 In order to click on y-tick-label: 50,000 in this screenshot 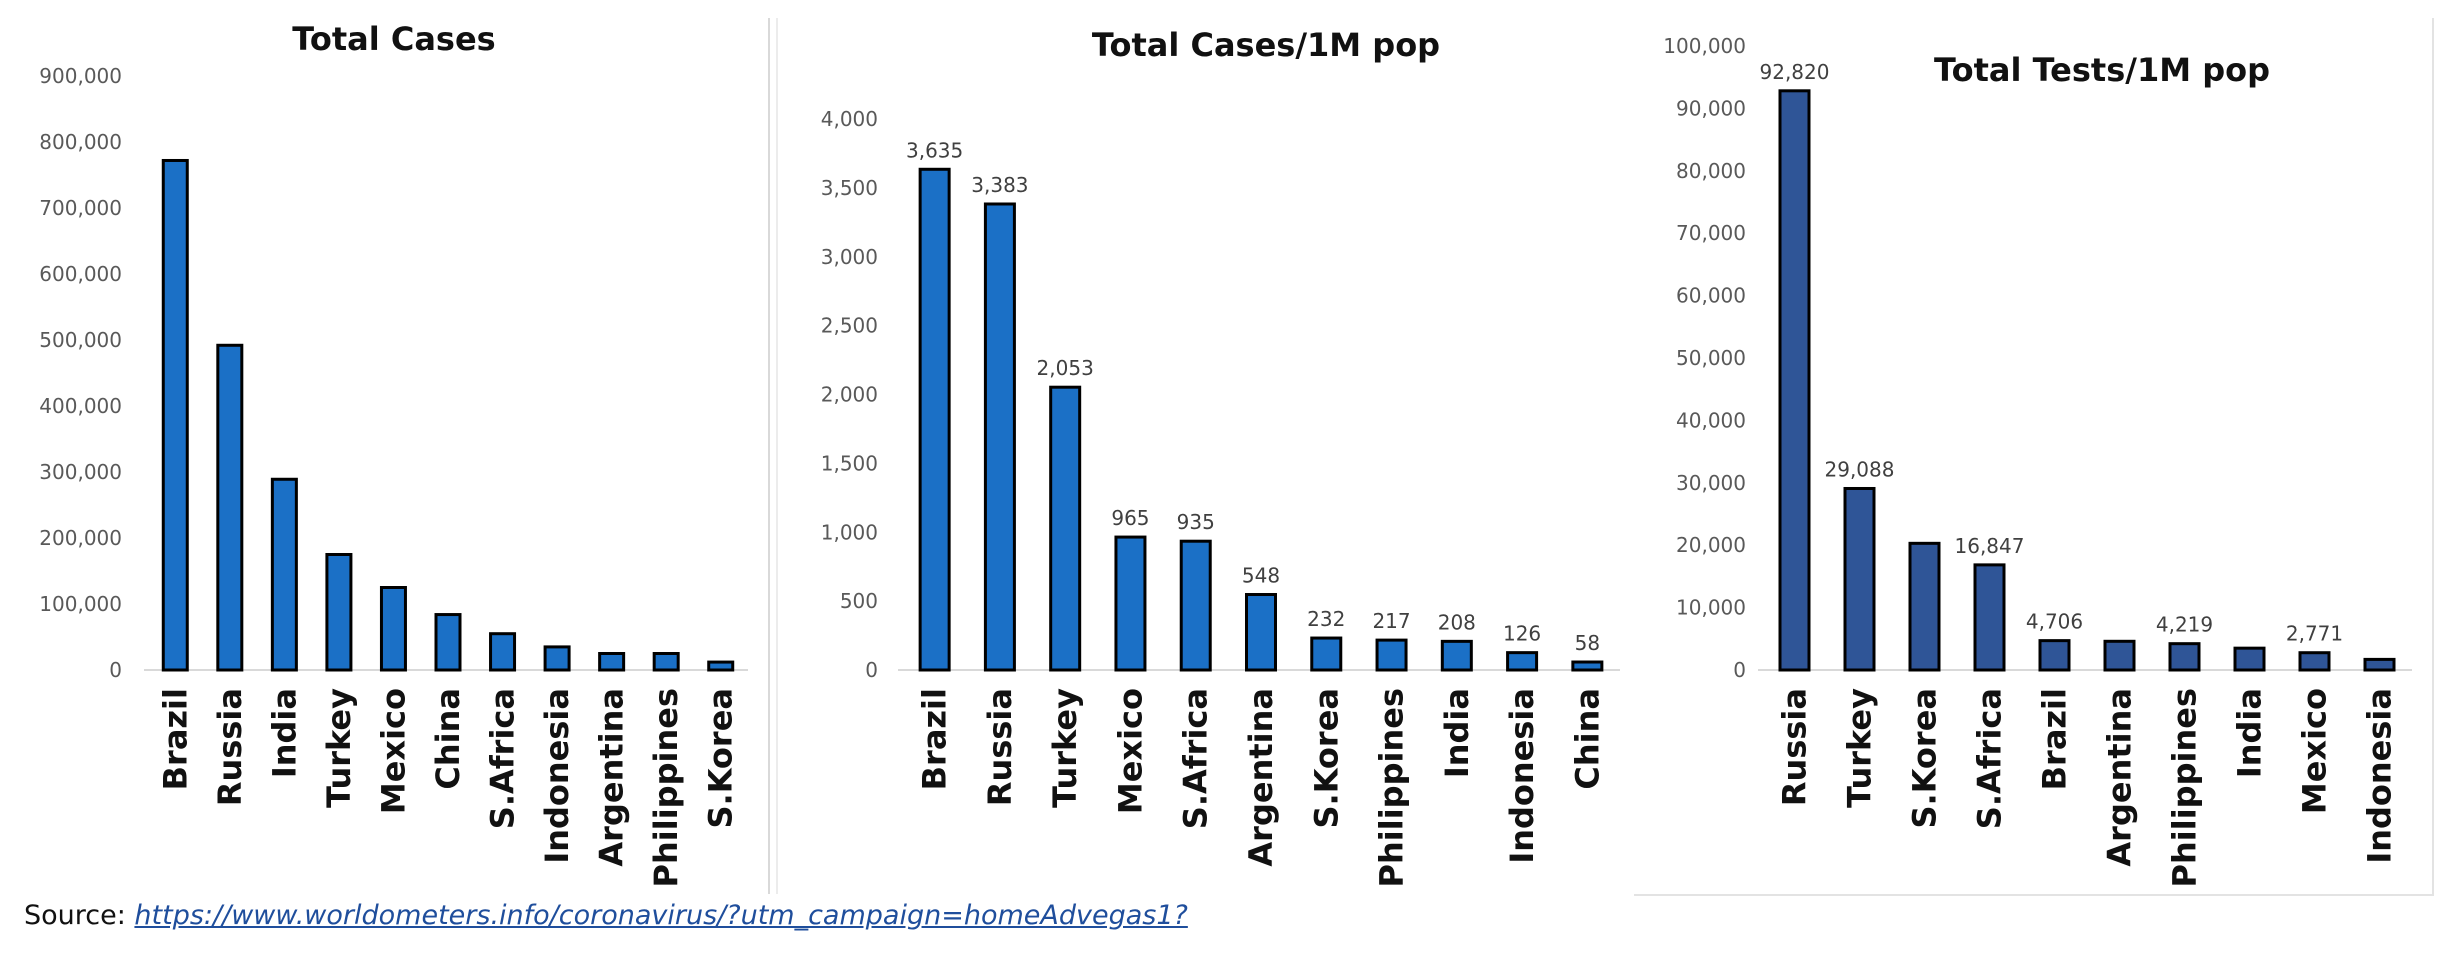, I will do `click(1711, 358)`.